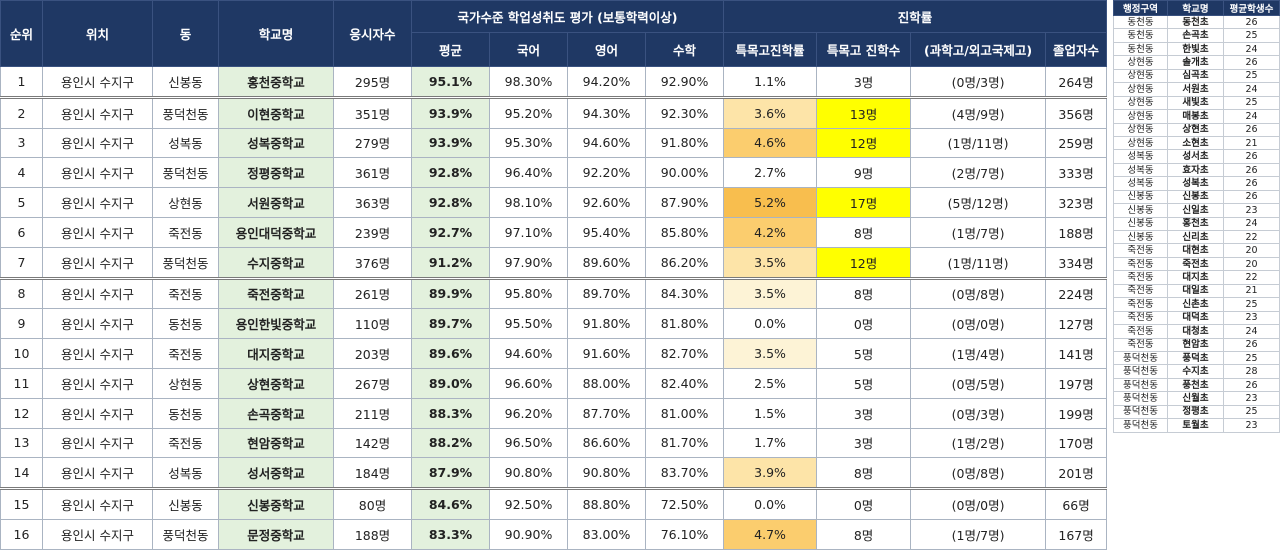 This screenshot has height=550, width=1281. I want to click on cell-special-count: 9명, so click(864, 173).